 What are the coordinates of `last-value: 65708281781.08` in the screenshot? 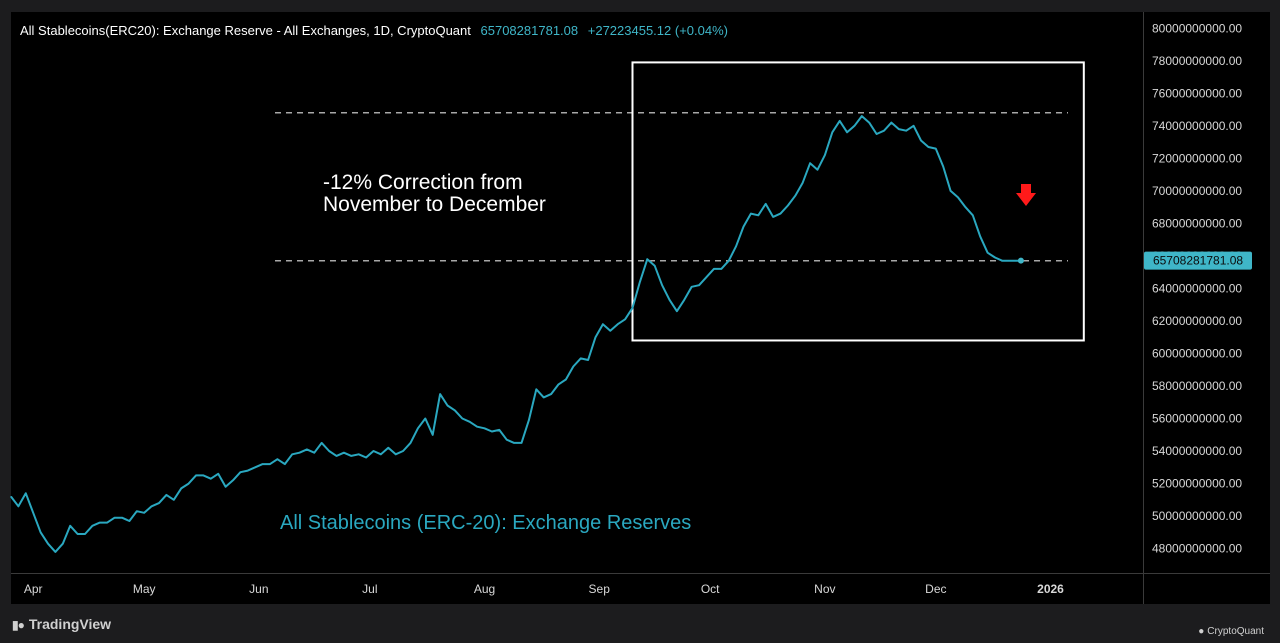 It's located at (529, 30).